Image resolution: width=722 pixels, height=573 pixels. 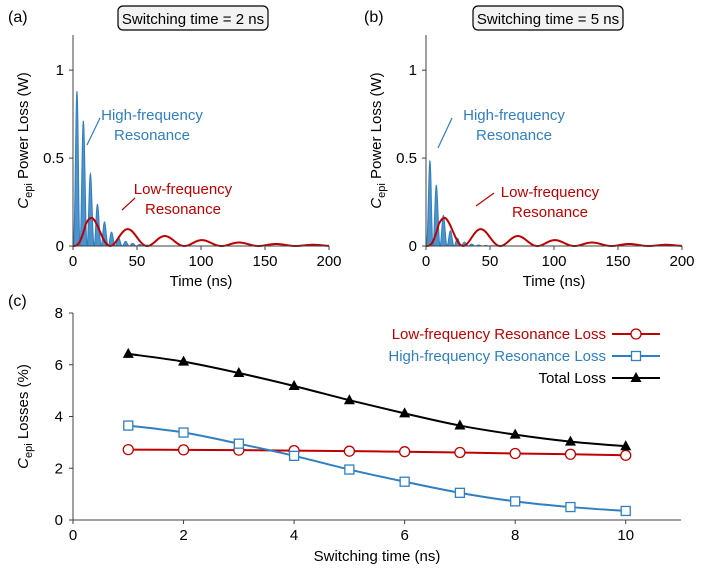 I want to click on legend-label: Total Loss, so click(x=572, y=378).